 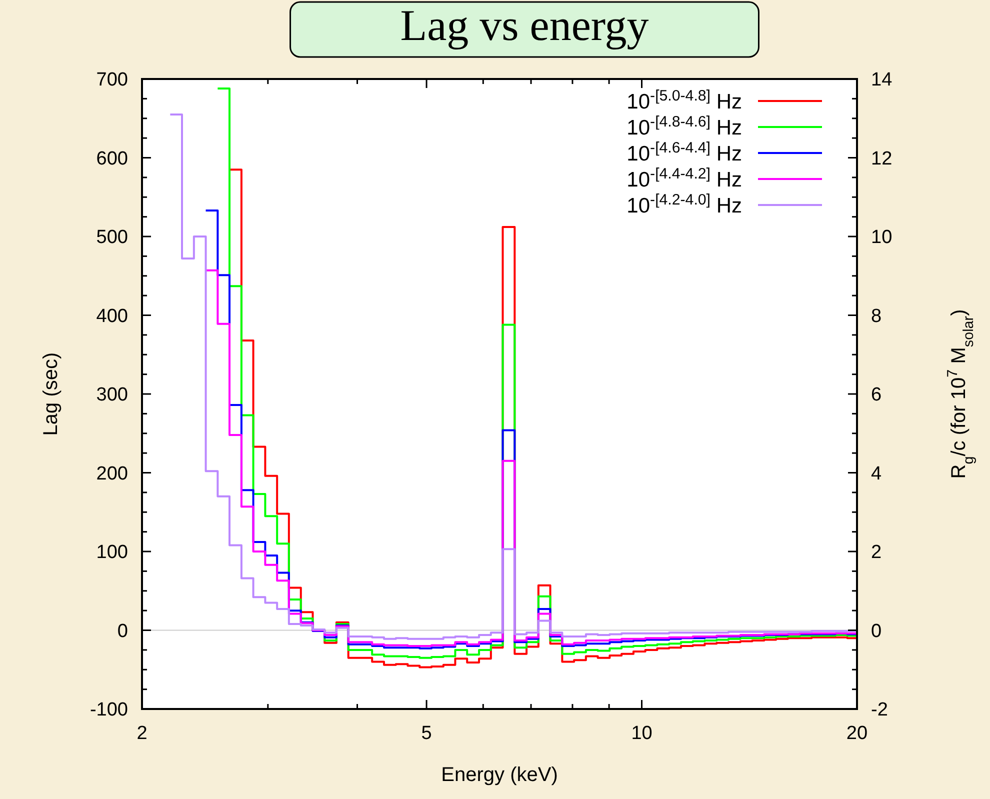 What do you see at coordinates (112, 80) in the screenshot?
I see `y-tick-label: 700` at bounding box center [112, 80].